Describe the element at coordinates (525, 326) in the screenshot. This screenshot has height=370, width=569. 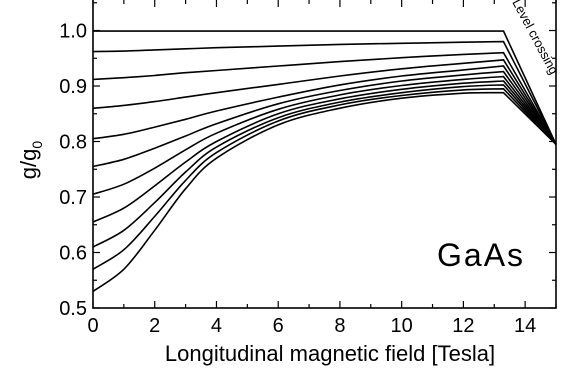
I see `x-tick-label: 14` at that location.